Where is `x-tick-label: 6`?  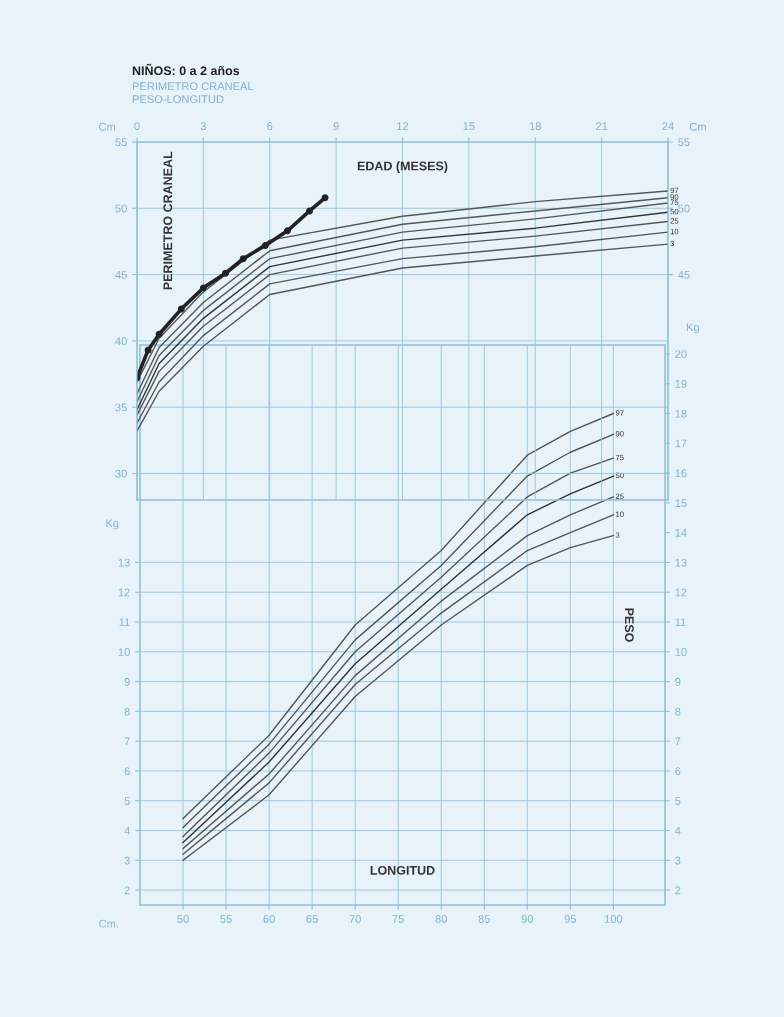 x-tick-label: 6 is located at coordinates (270, 126).